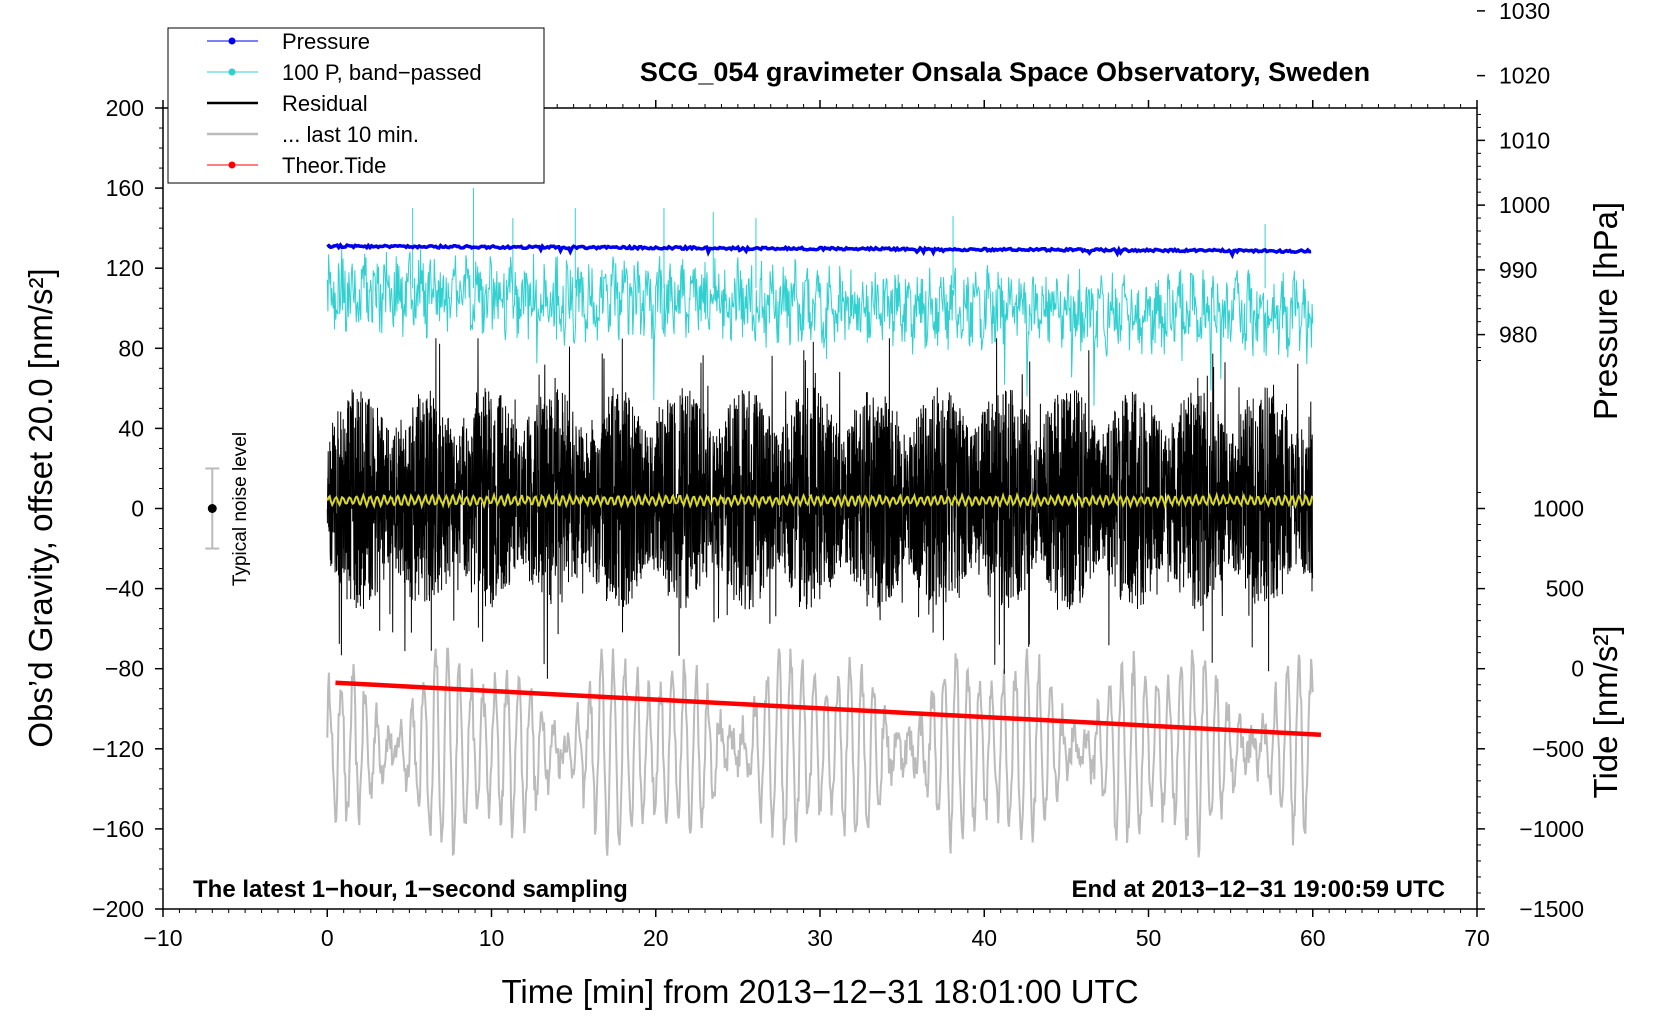  What do you see at coordinates (410, 889) in the screenshot?
I see `annotation-sampling: The latest 1−hour, 1−second sampling` at bounding box center [410, 889].